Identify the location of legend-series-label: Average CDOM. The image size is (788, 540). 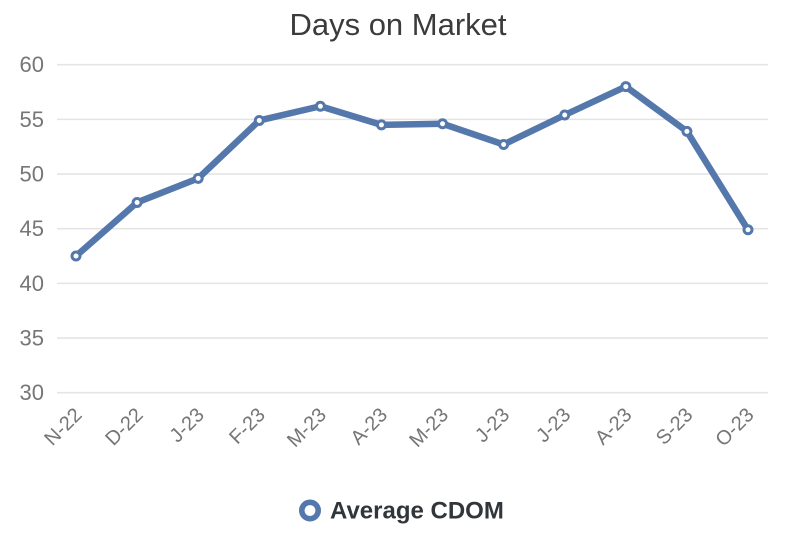
(417, 511).